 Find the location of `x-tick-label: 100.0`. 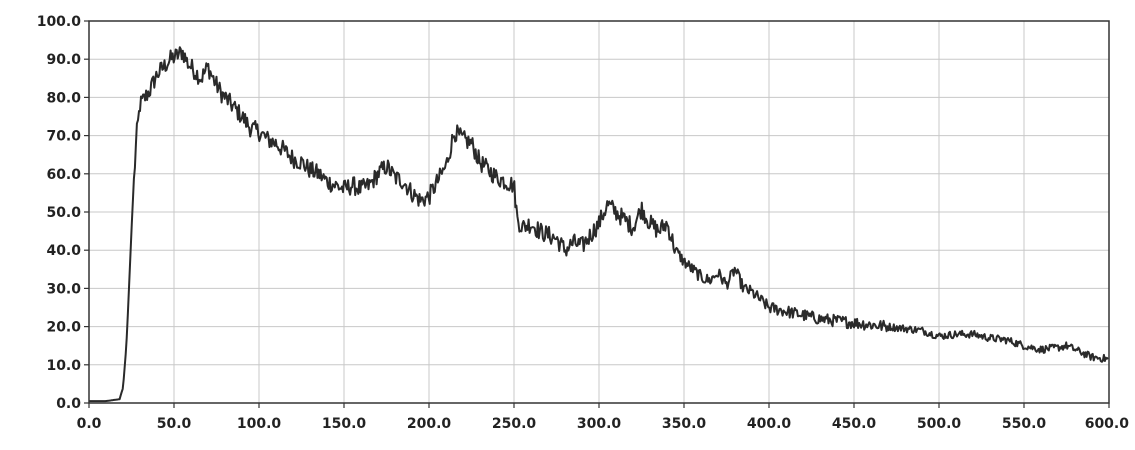

x-tick-label: 100.0 is located at coordinates (259, 424).